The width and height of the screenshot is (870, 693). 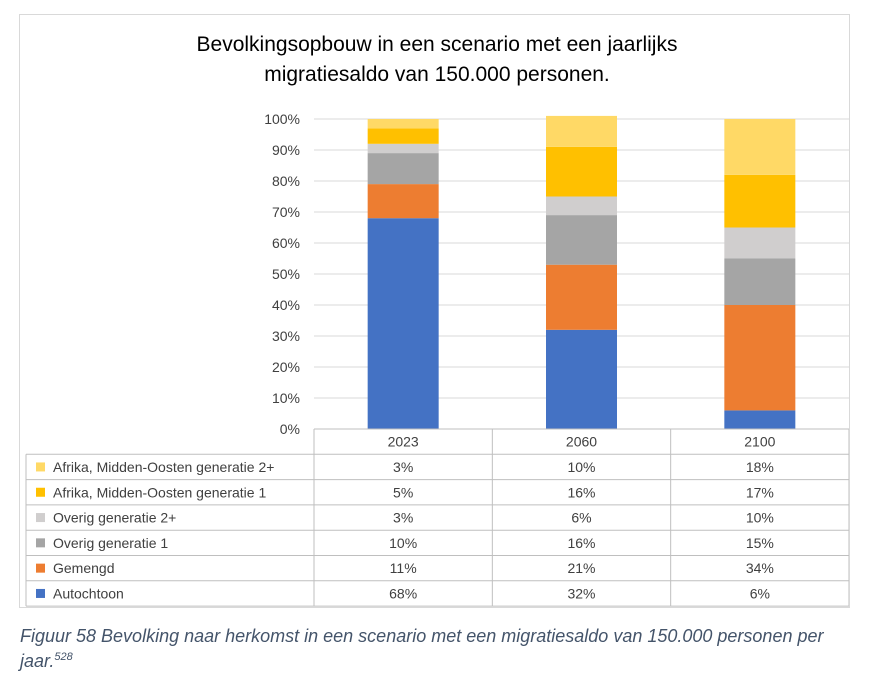 I want to click on y-tick-label: 50%, so click(x=286, y=274).